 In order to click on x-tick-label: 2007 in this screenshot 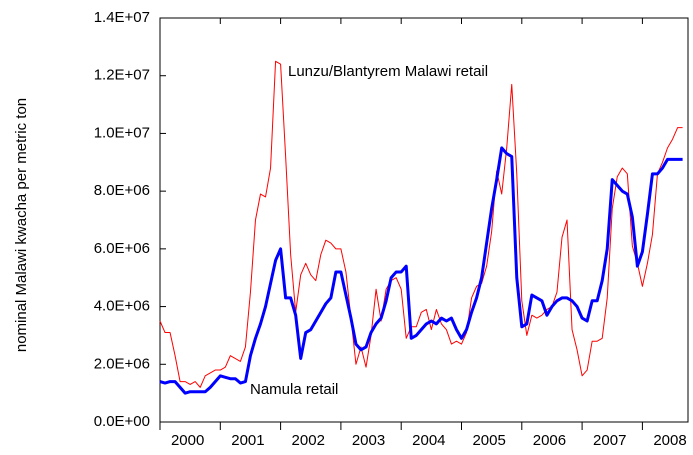, I will do `click(609, 440)`.